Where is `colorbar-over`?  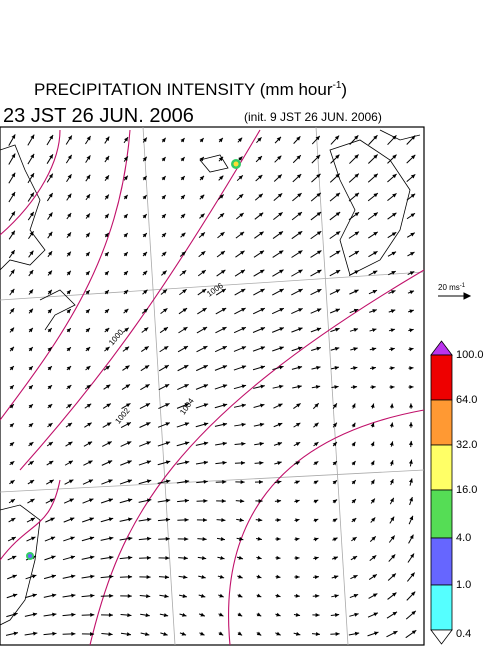 colorbar-over is located at coordinates (441, 348).